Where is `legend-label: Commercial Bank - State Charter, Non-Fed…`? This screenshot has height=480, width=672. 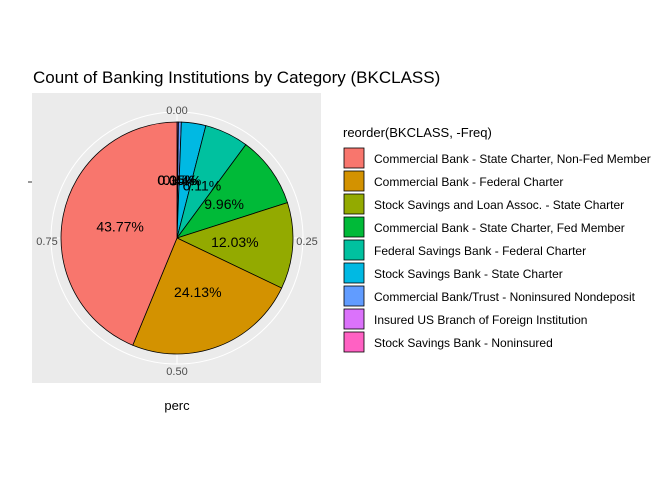
legend-label: Commercial Bank - State Charter, Non-Fed… is located at coordinates (512, 159).